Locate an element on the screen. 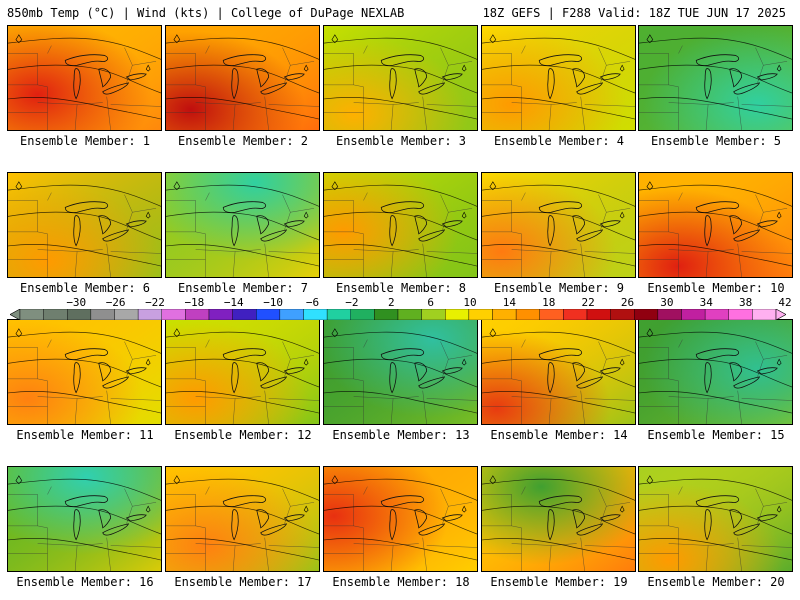  colorbar-tick: −2 is located at coordinates (352, 302).